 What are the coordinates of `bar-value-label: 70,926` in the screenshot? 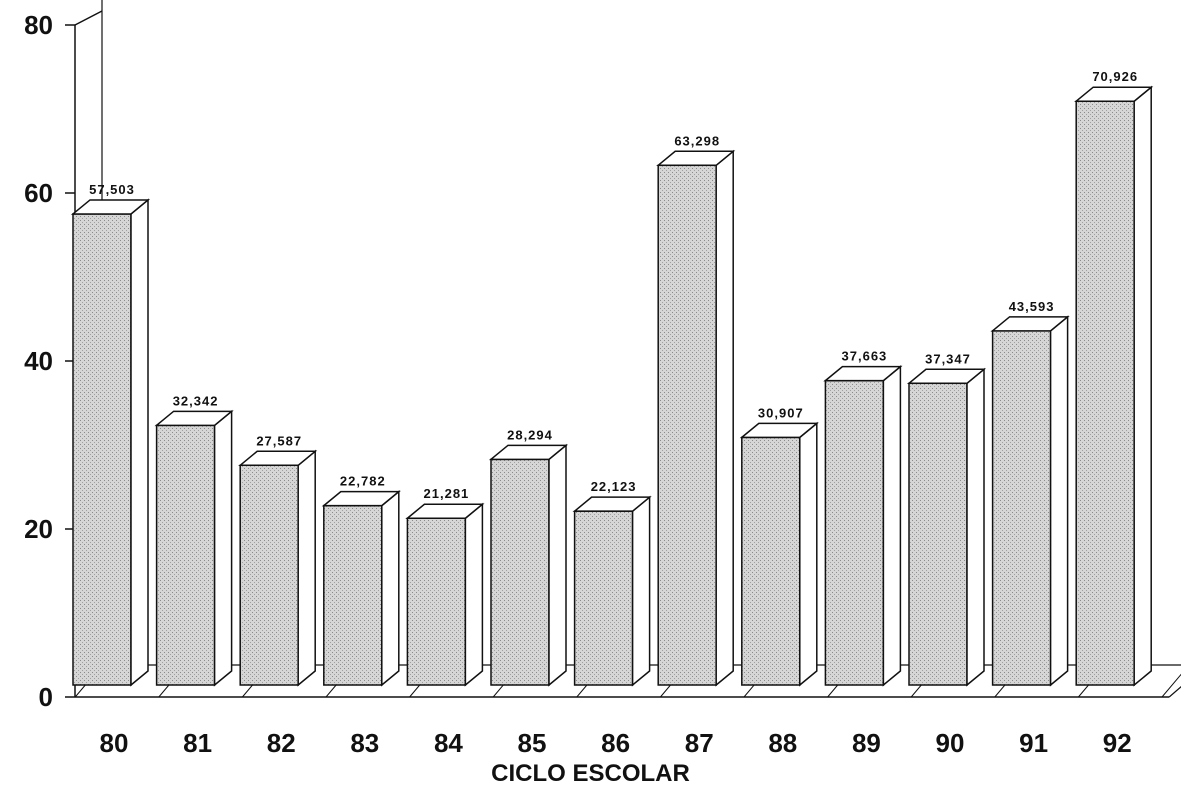 It's located at (1115, 76).